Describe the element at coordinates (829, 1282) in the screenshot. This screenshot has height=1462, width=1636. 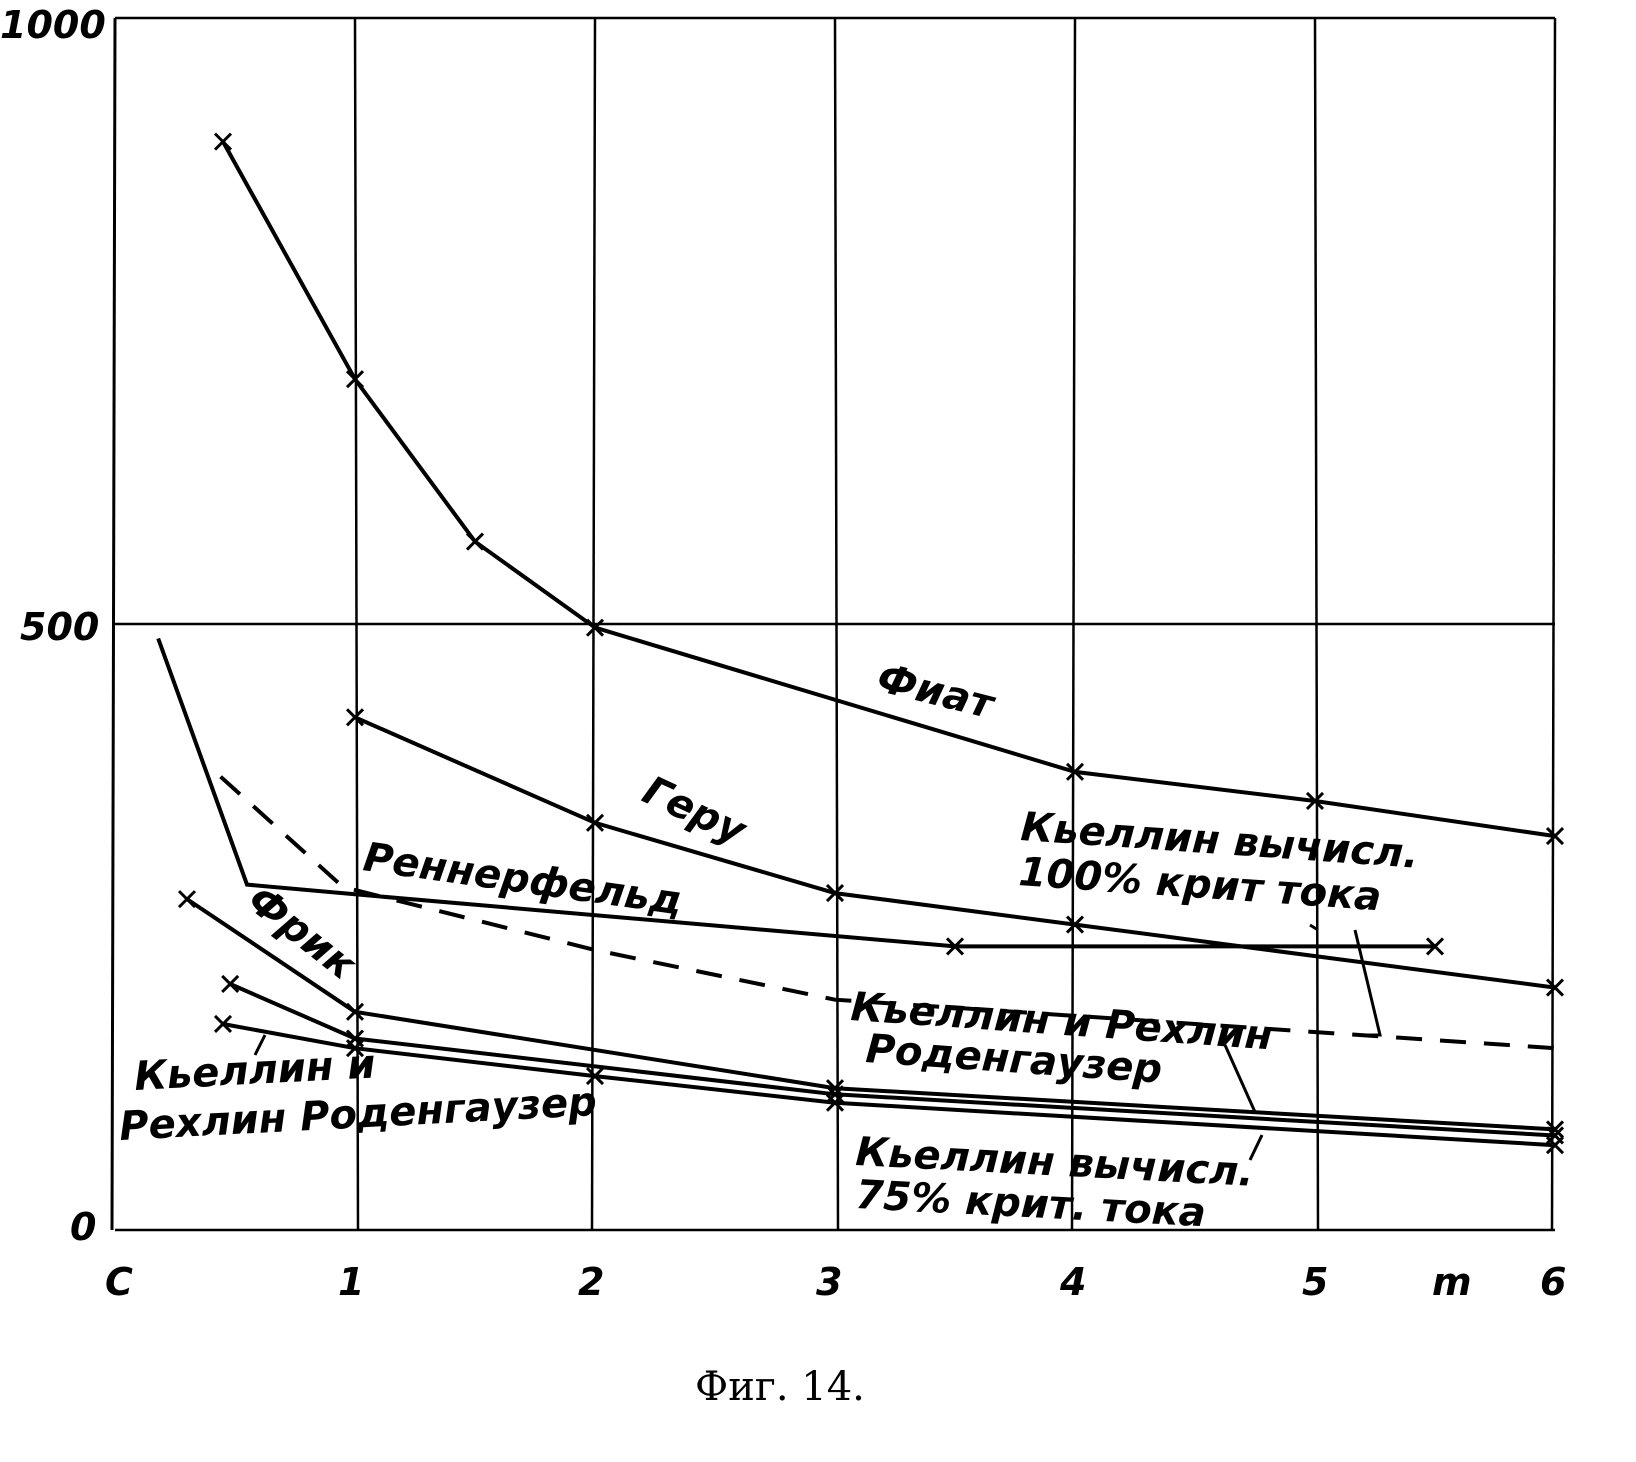
I see `x-tick-3: 3` at that location.